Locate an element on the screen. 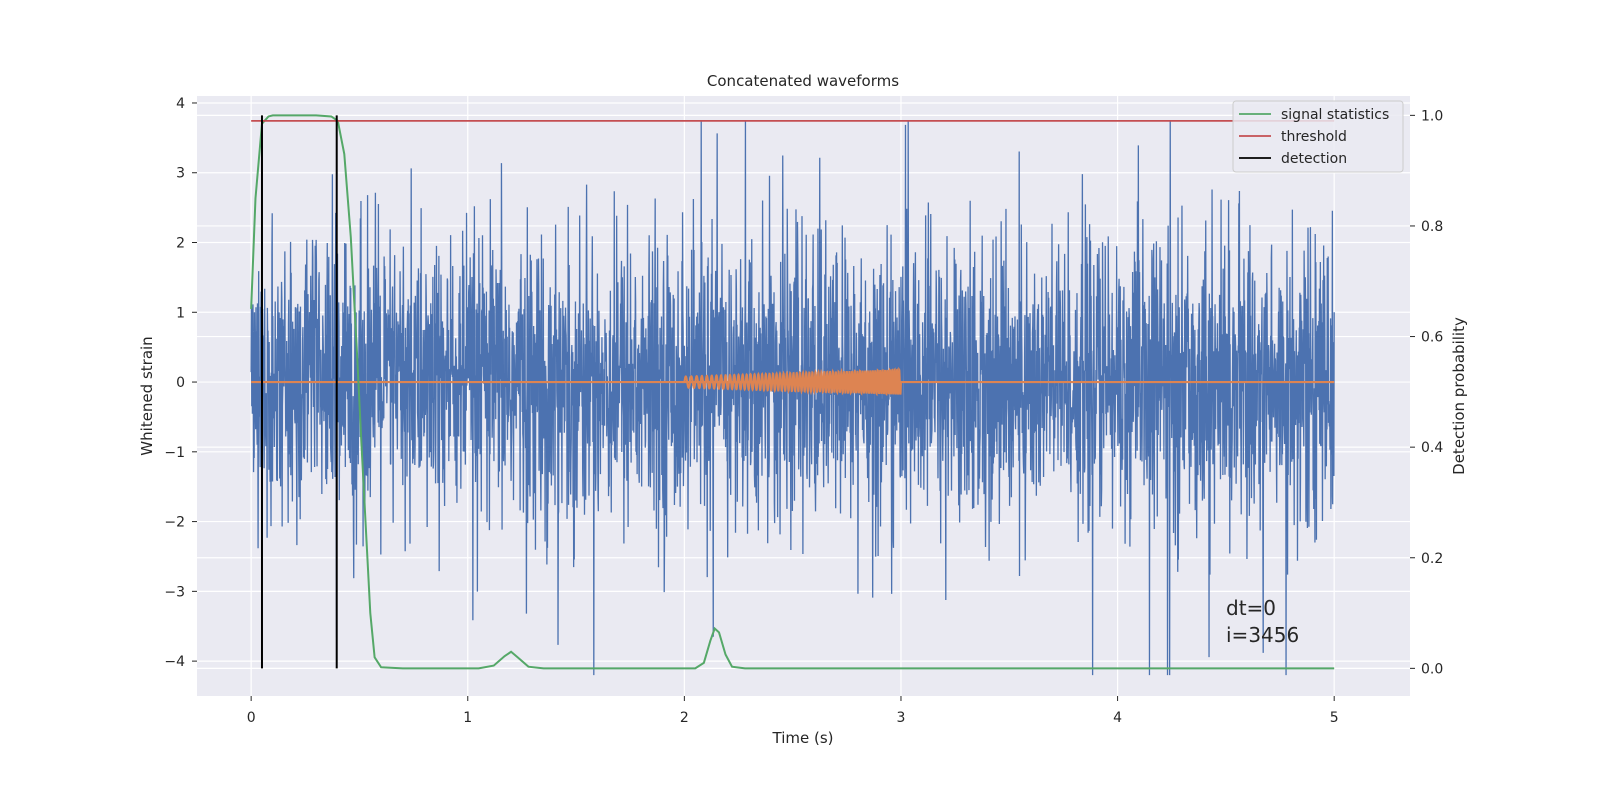 Image resolution: width=1600 pixels, height=800 pixels. legend-box is located at coordinates (1318, 136).